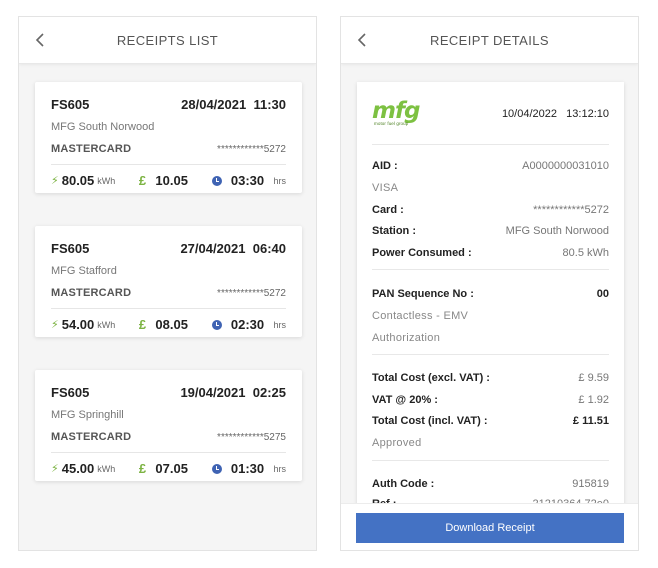  I want to click on energy-stat: ⚡︎ 45.00 kWh, so click(83, 468).